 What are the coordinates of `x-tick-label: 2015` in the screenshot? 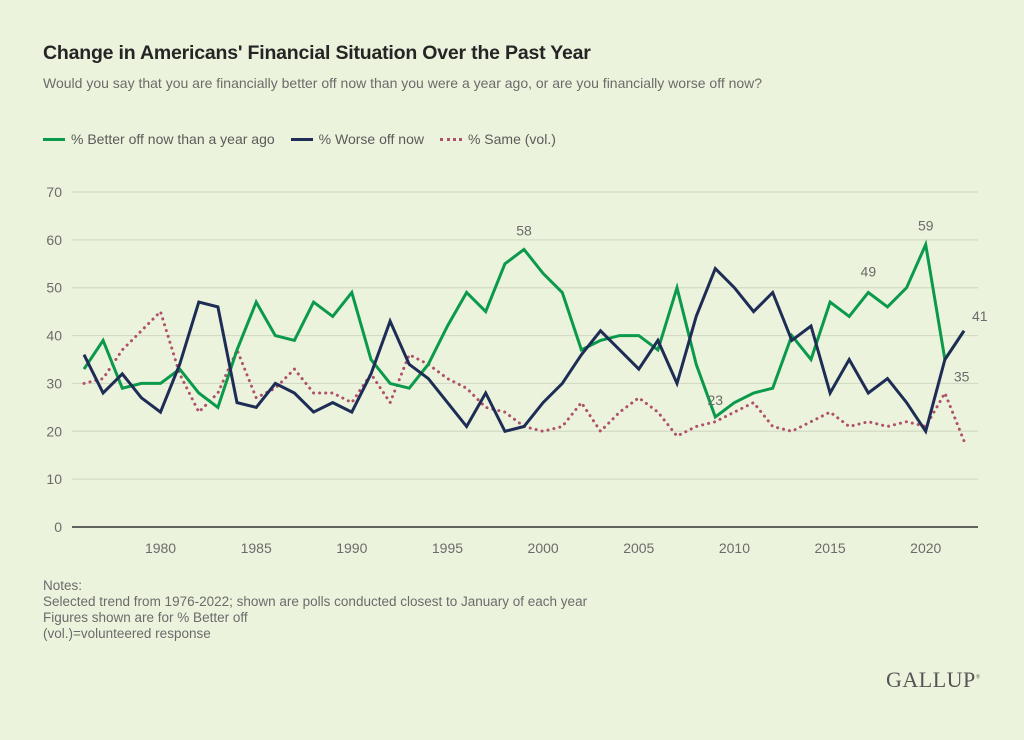 It's located at (830, 548).